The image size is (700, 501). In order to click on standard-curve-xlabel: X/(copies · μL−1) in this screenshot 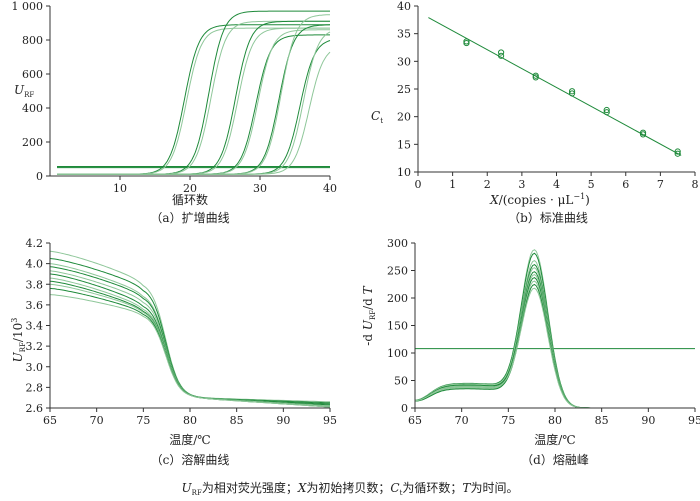, I will do `click(539, 199)`.